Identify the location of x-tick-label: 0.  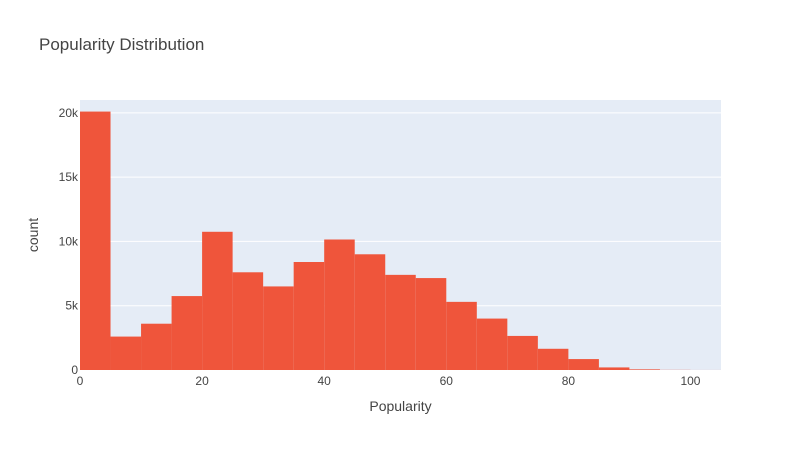
(80, 381).